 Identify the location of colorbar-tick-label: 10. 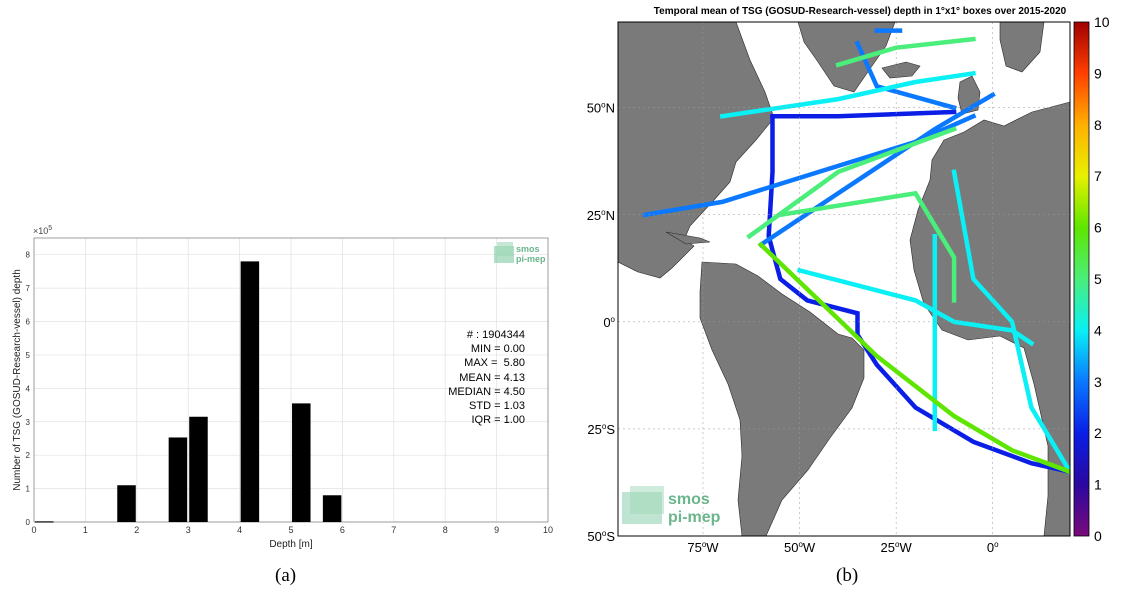
(1102, 22).